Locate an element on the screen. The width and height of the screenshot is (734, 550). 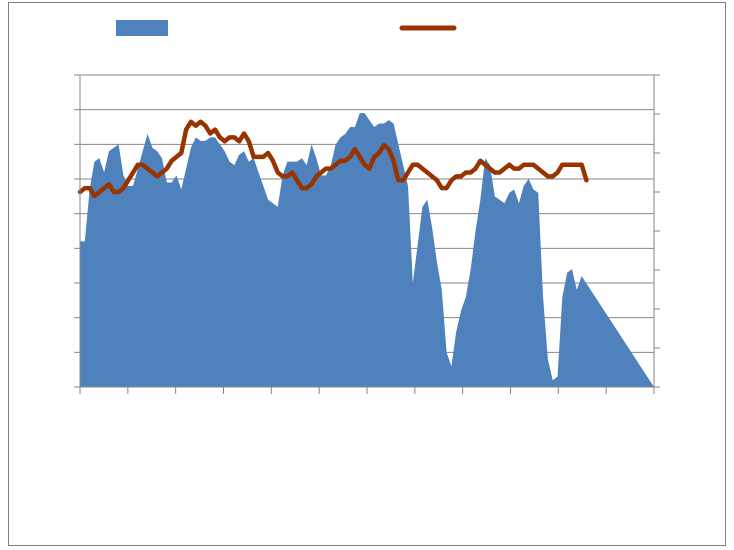
line-series-path is located at coordinates (333, 159).